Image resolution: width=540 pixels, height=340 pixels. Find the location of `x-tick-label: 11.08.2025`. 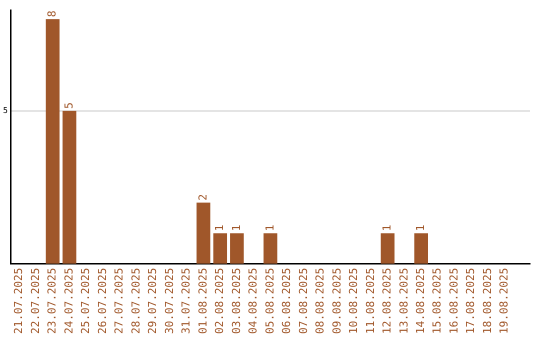

x-tick-label: 11.08.2025 is located at coordinates (370, 301).